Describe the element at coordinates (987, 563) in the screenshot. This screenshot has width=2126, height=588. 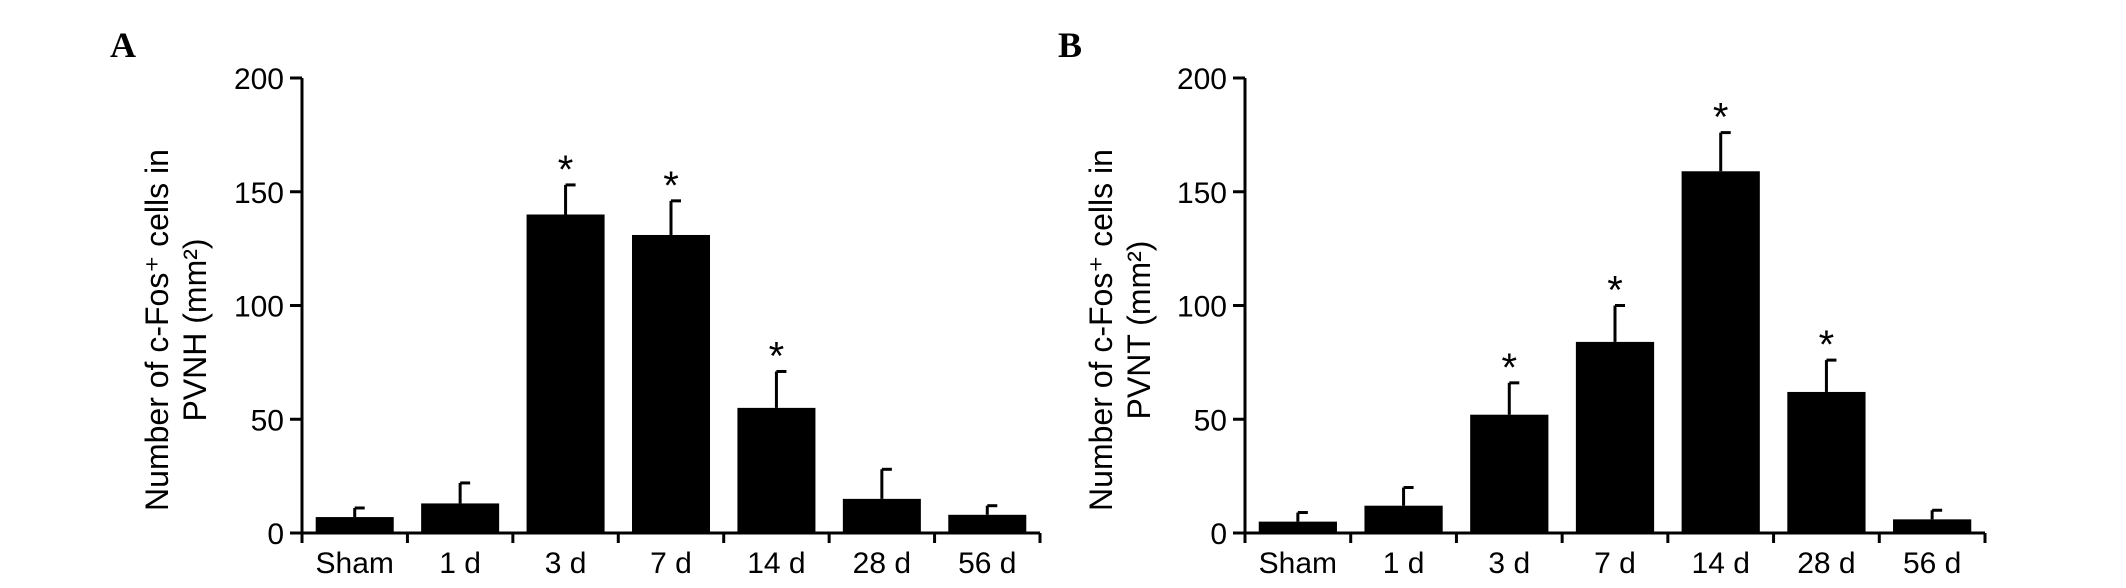
I see `panel-a-x-tick-label: 56 d` at that location.